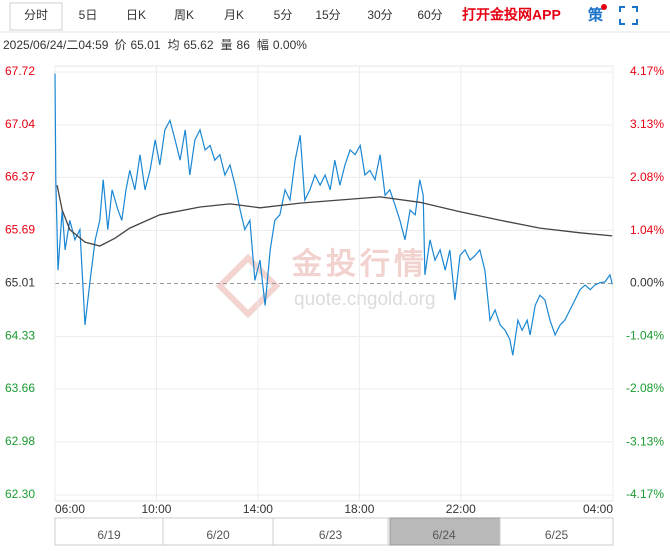  What do you see at coordinates (20, 494) in the screenshot?
I see `y-tick-label: 62.30` at bounding box center [20, 494].